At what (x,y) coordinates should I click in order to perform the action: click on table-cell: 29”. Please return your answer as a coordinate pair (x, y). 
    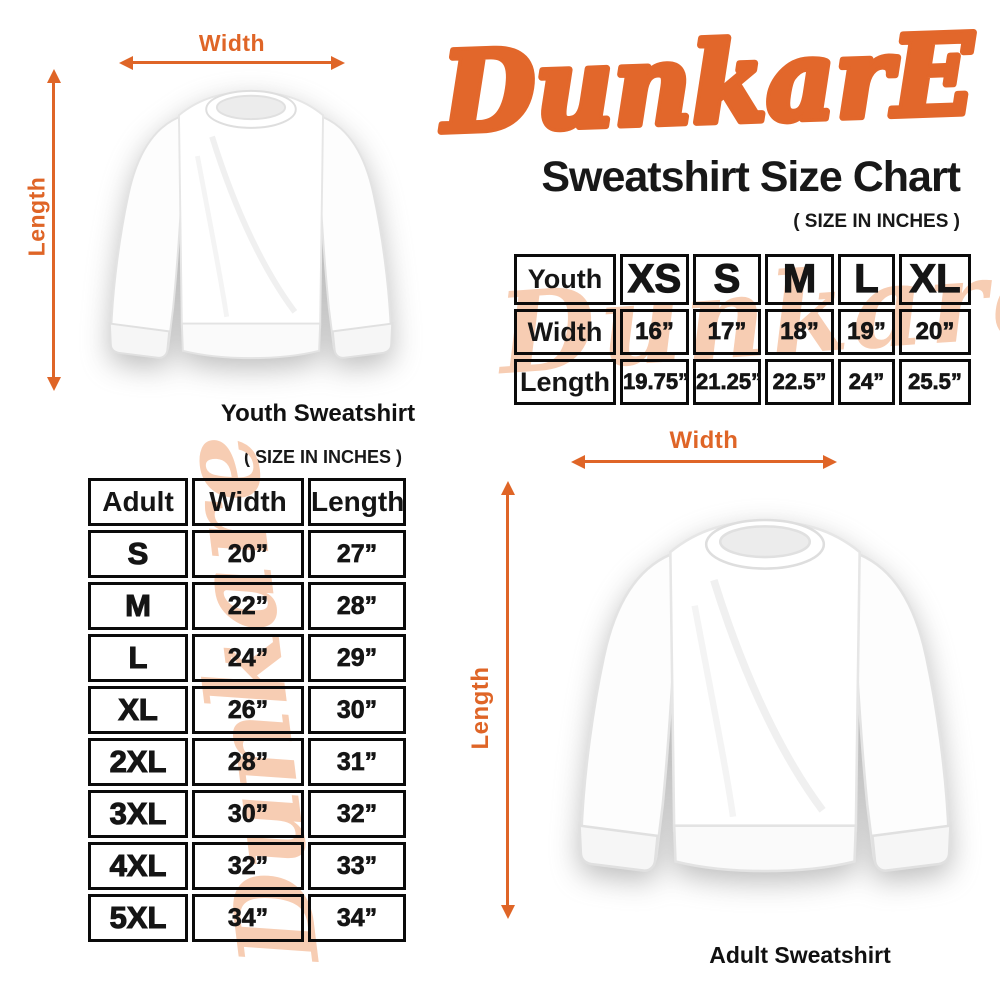
    Looking at the image, I should click on (357, 658).